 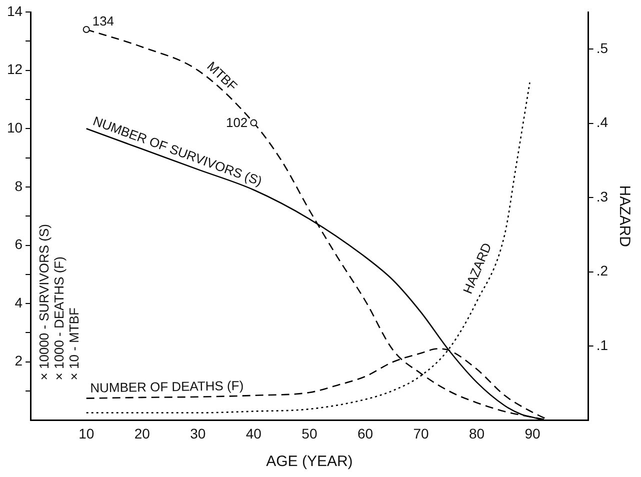 I want to click on y2-tick-label: .3, so click(x=602, y=196).